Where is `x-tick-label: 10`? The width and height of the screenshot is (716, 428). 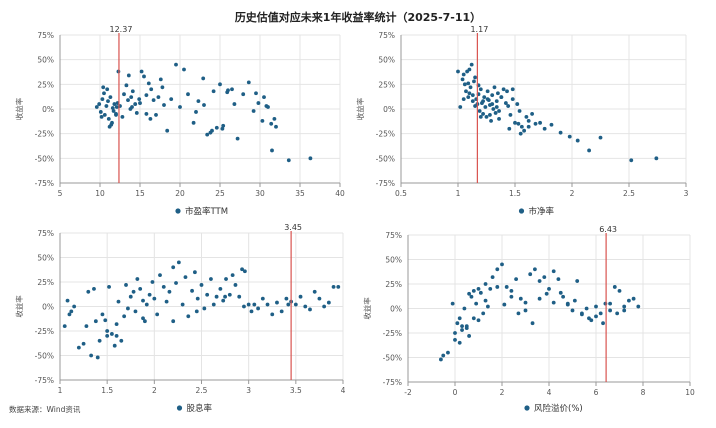 x-tick-label: 10 is located at coordinates (690, 392).